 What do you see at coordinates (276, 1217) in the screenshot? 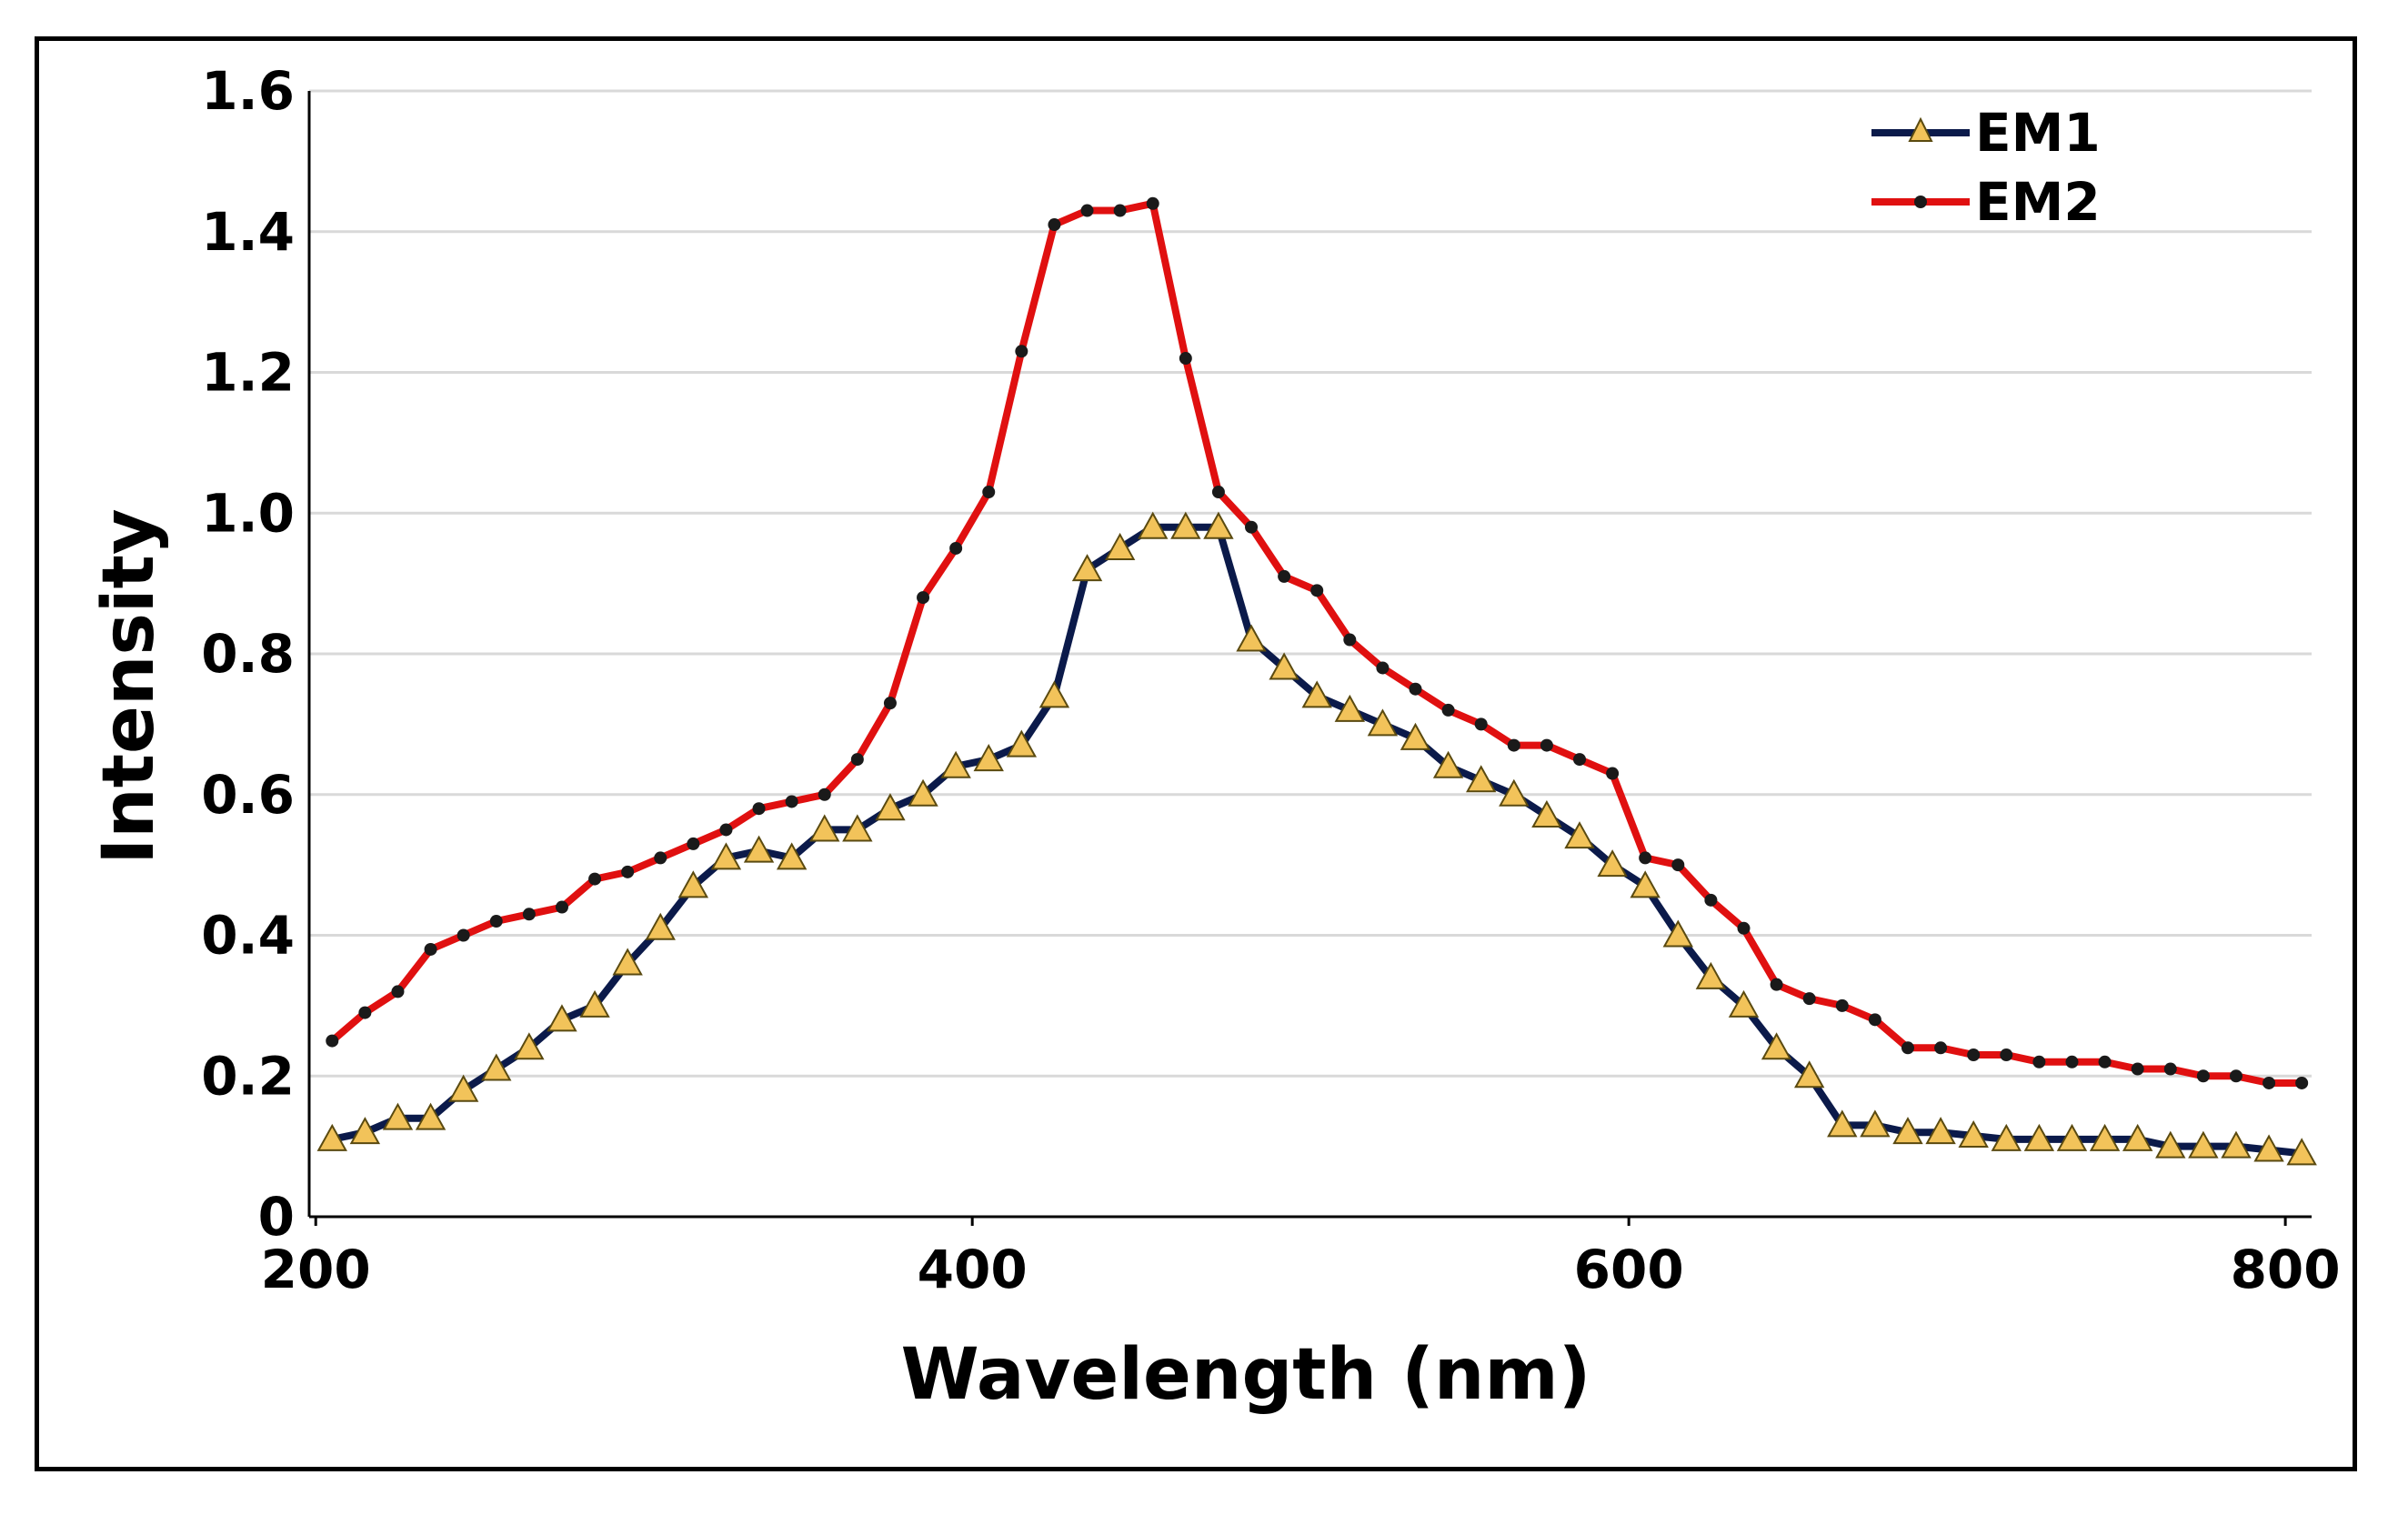
I see `y-tick-label: 0` at bounding box center [276, 1217].